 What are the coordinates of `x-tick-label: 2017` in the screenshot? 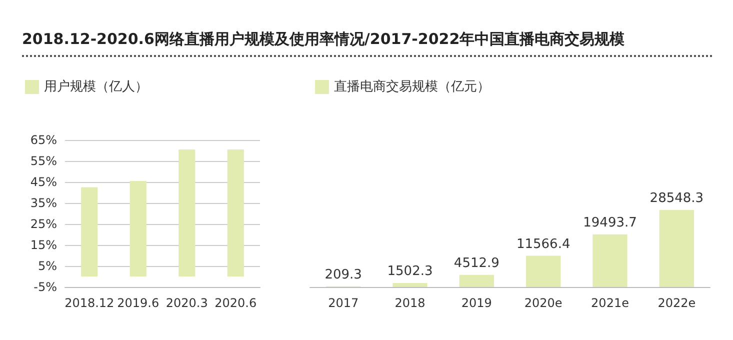 It's located at (343, 303).